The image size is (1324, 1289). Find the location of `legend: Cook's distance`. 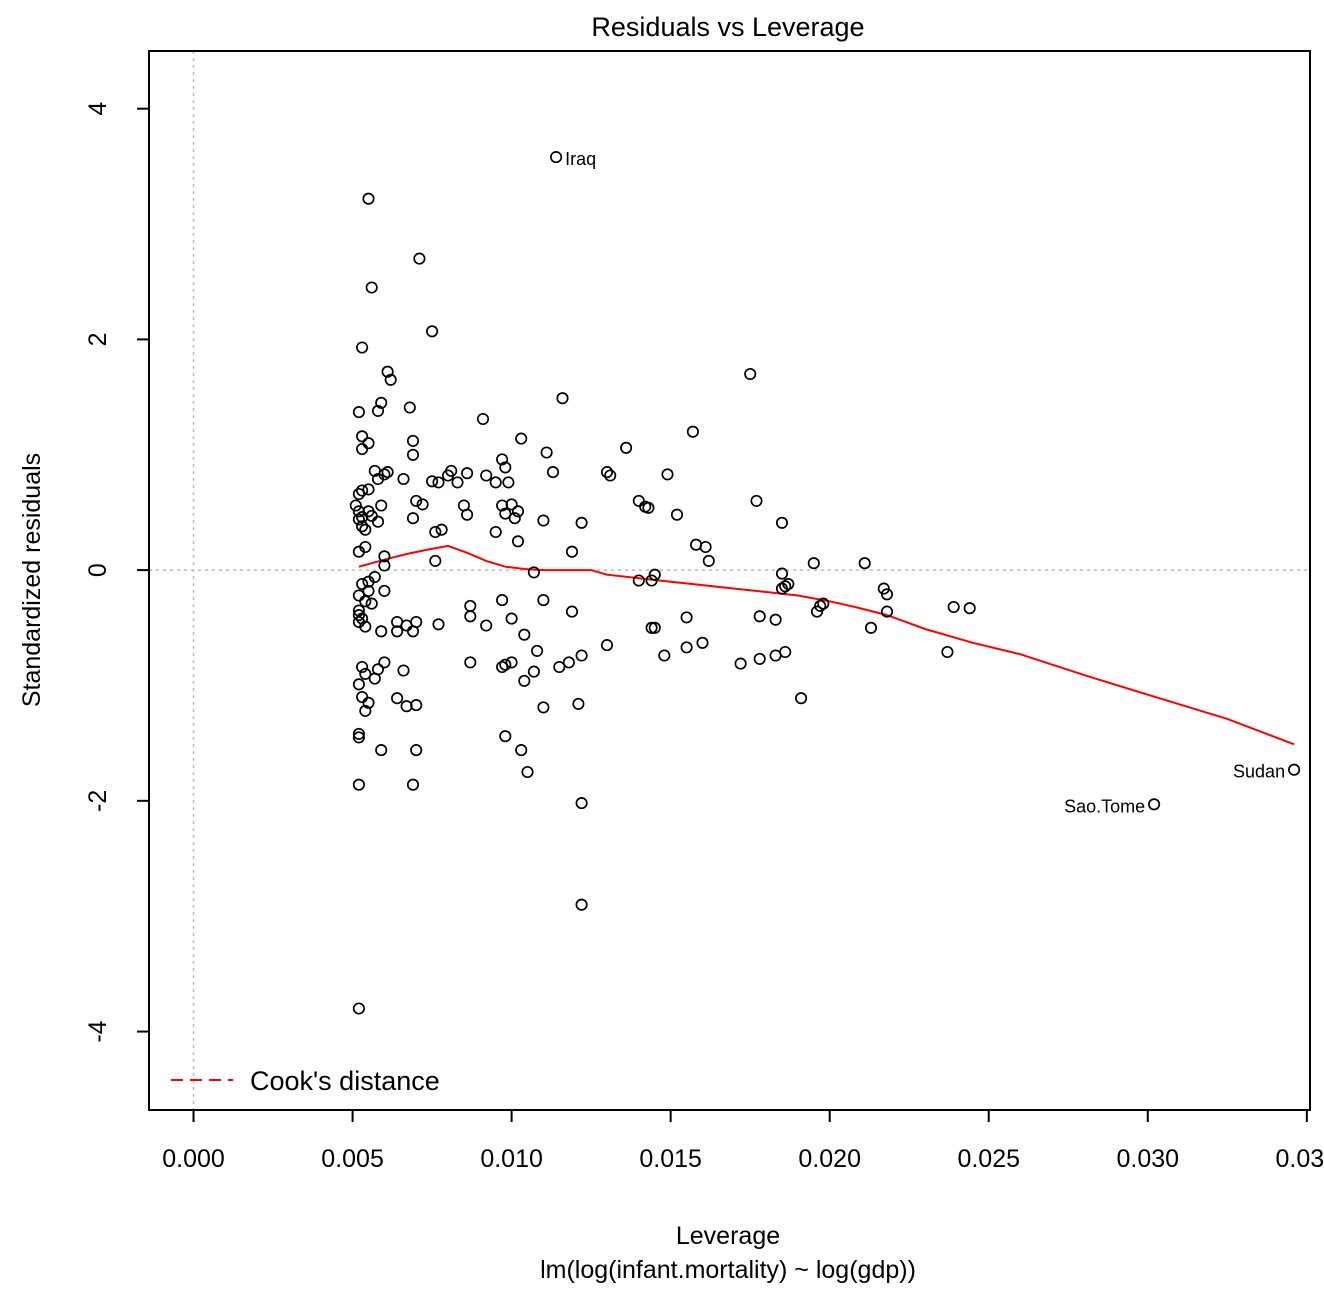

legend: Cook's distance is located at coordinates (305, 1081).